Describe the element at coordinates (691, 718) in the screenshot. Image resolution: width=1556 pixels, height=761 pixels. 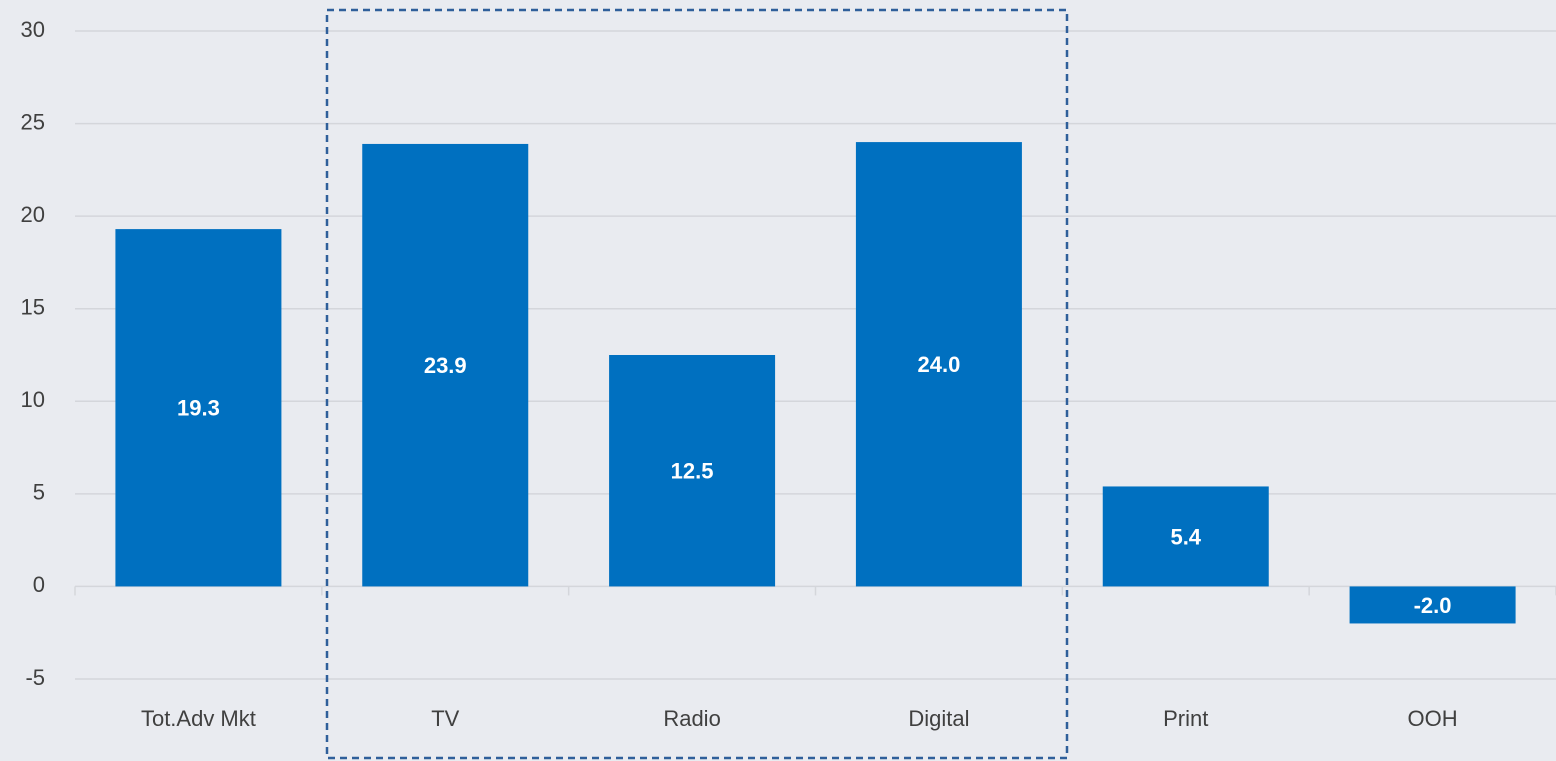
I see `x-tick-label: Radio` at that location.